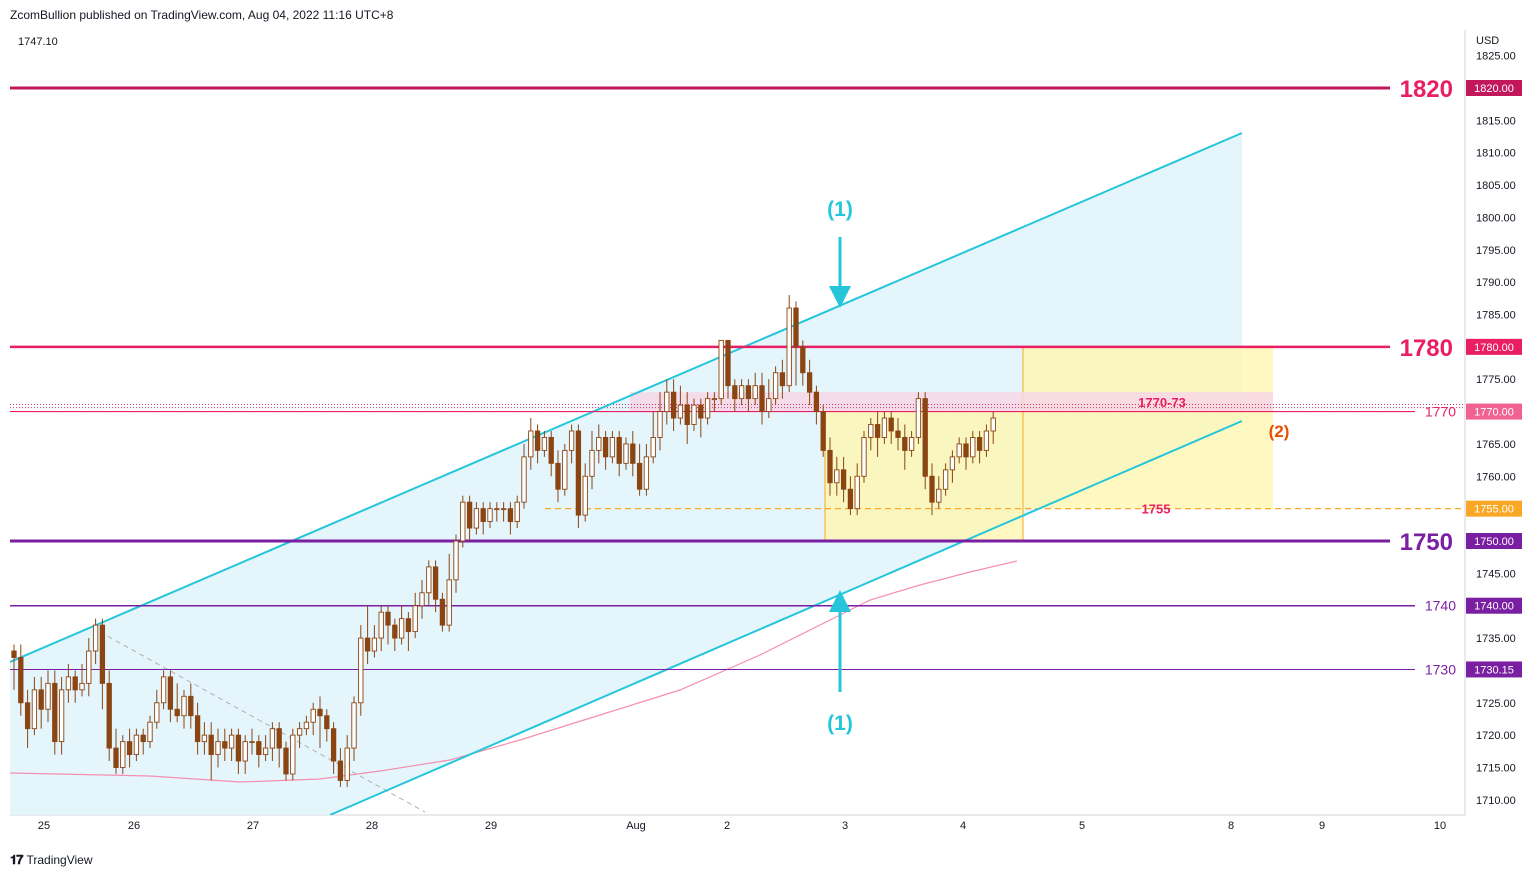 This screenshot has width=1539, height=875. Describe the element at coordinates (1162, 402) in the screenshot. I see `zone-label-1770-73: 1770-73` at that location.